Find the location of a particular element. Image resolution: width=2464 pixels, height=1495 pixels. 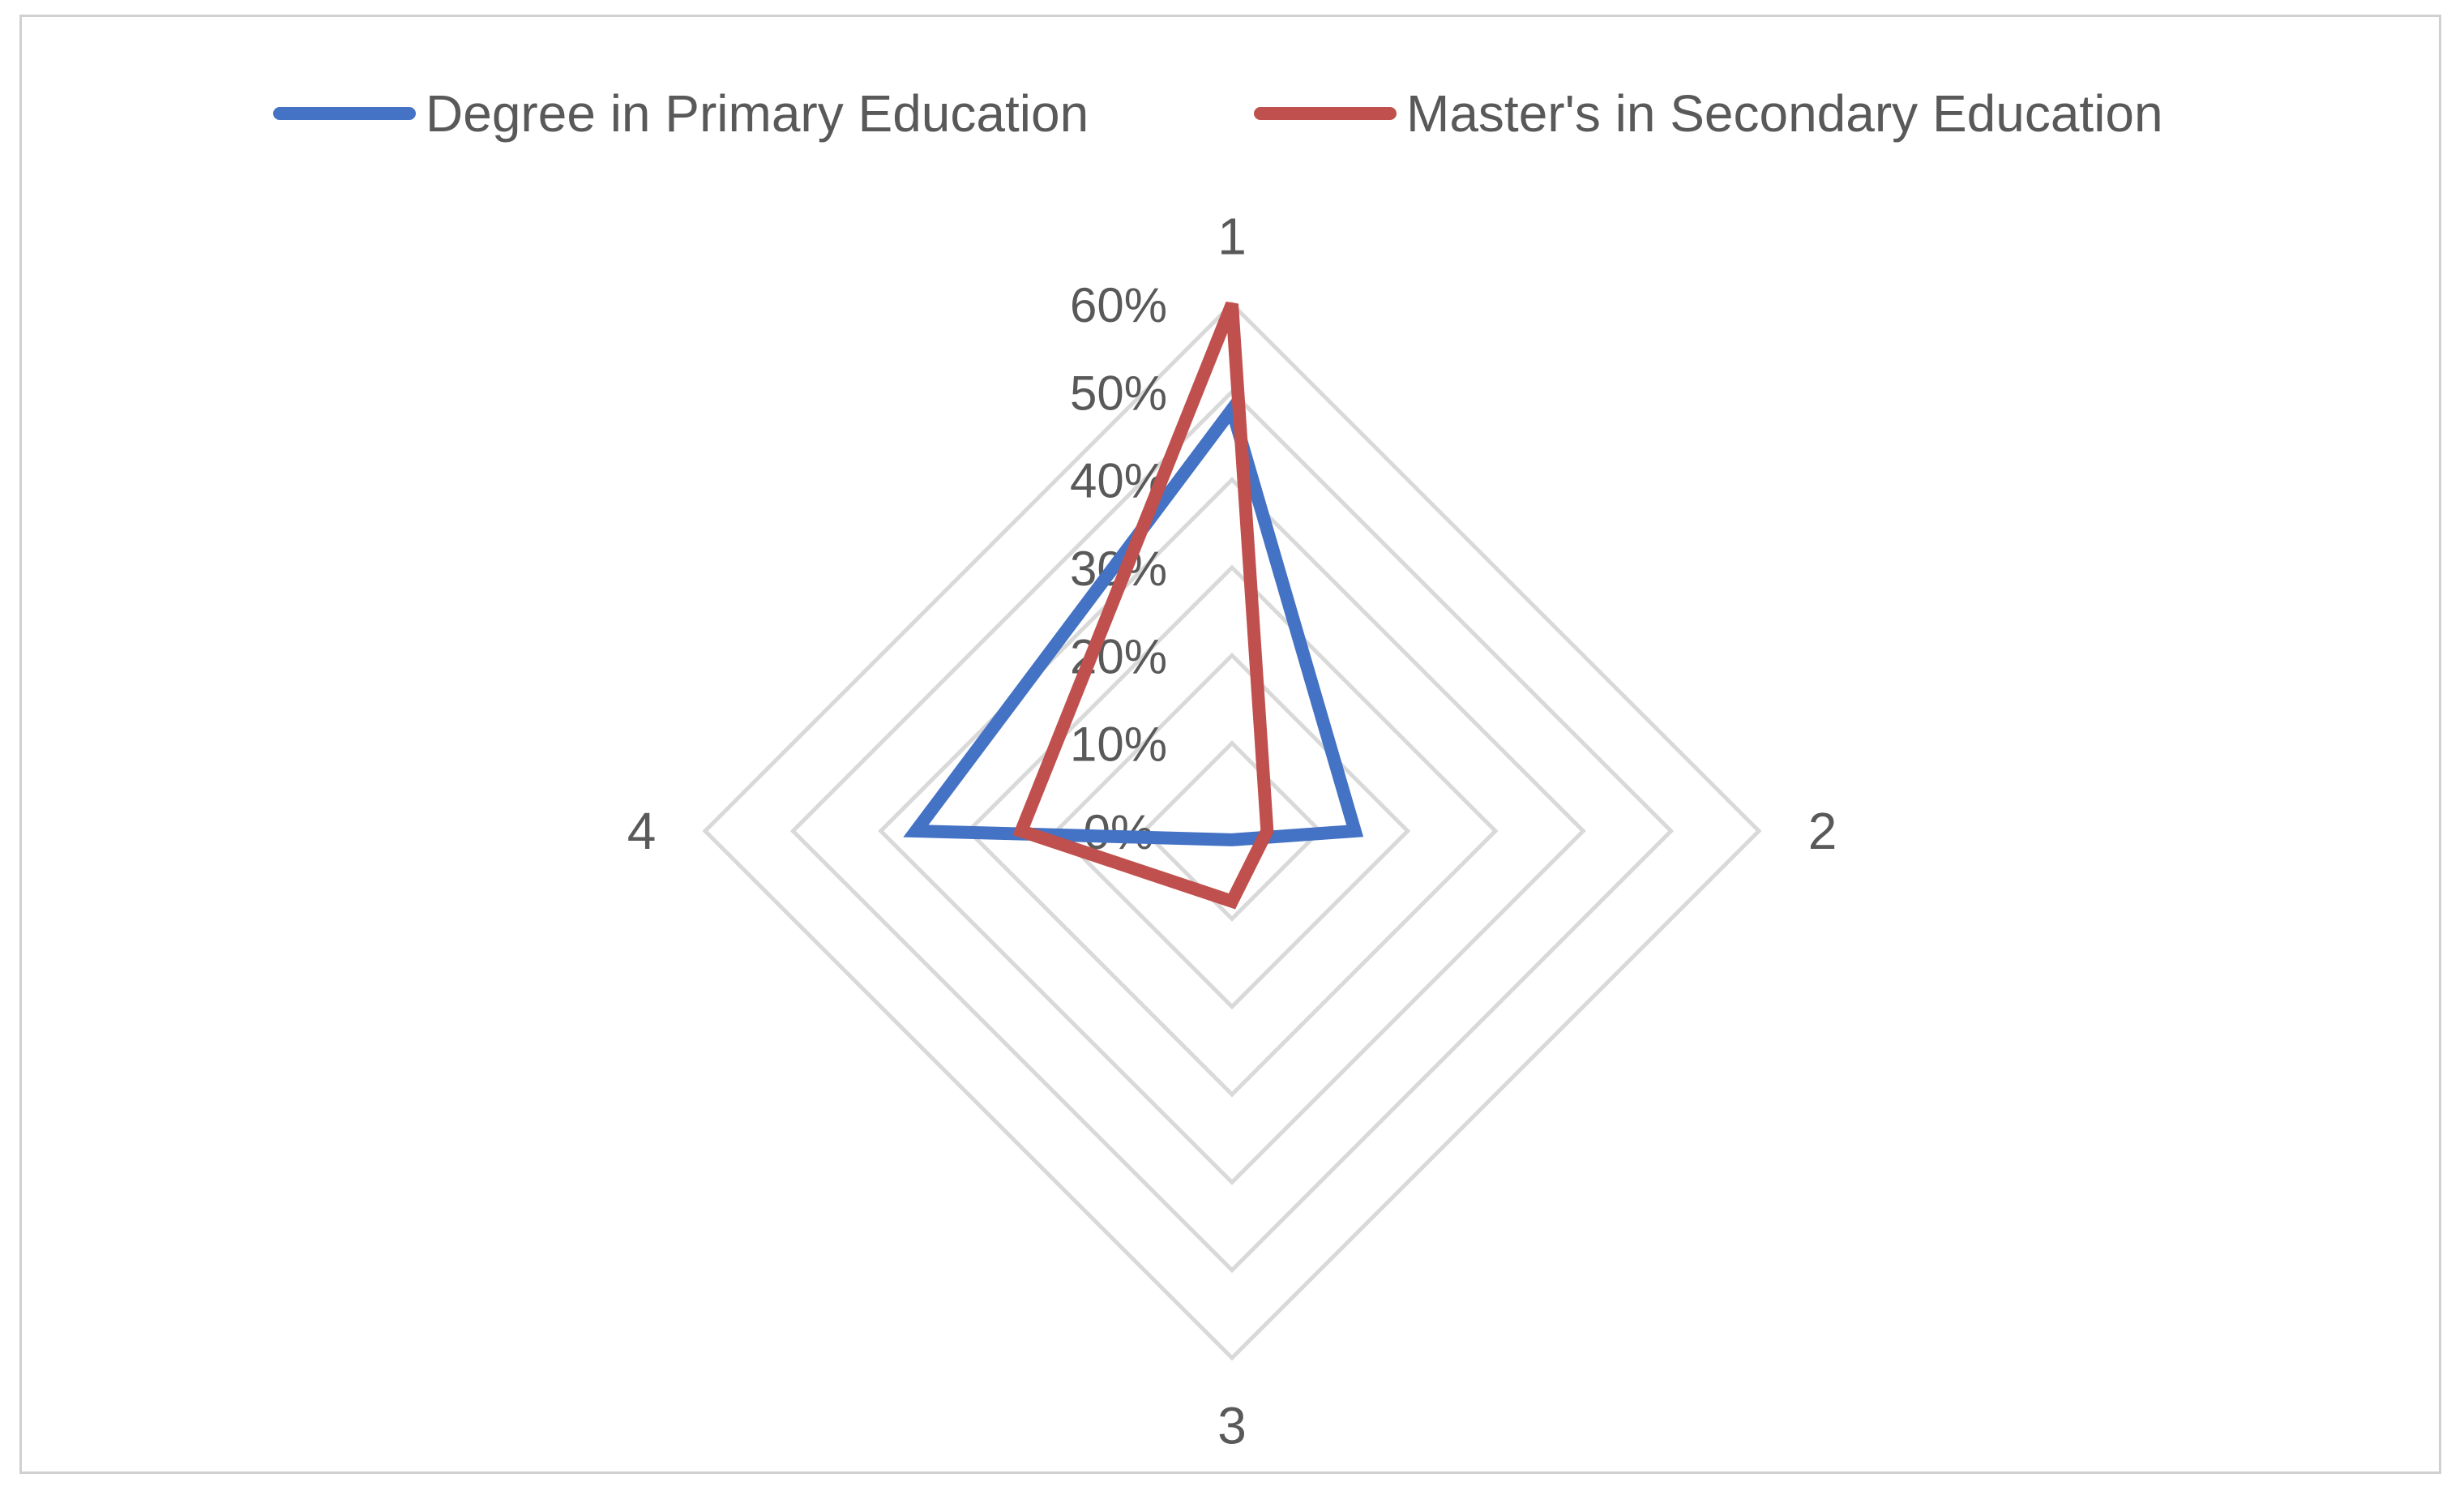

radial-tick-label: 60% is located at coordinates (1118, 305).